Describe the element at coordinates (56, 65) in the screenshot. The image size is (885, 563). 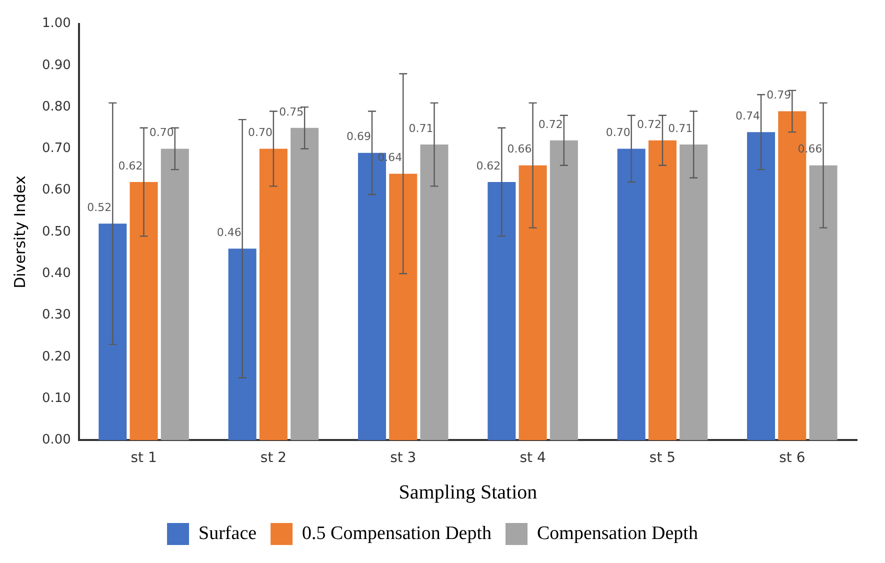
I see `y-tick-label: 0.90` at that location.